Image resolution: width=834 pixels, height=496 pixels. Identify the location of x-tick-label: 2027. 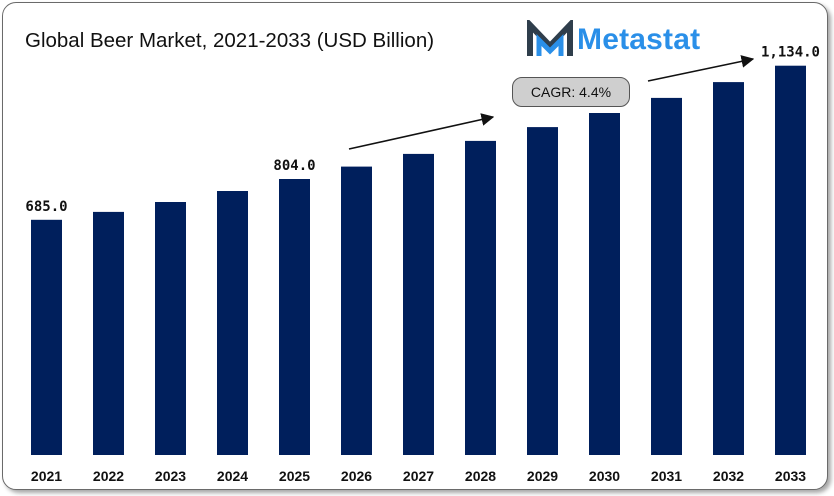
(418, 476).